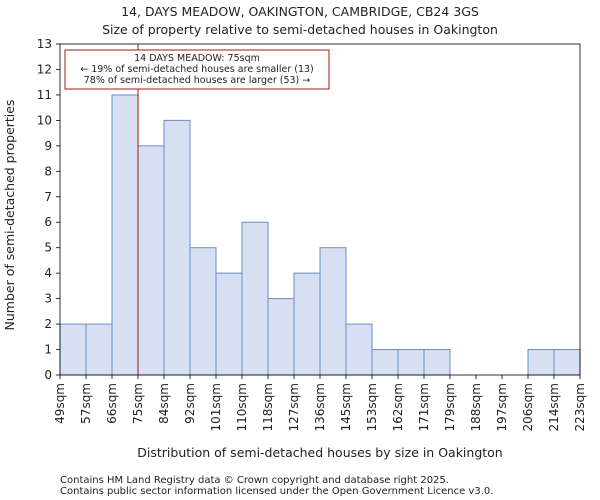  Describe the element at coordinates (48, 324) in the screenshot. I see `y-tick-label: 2` at that location.